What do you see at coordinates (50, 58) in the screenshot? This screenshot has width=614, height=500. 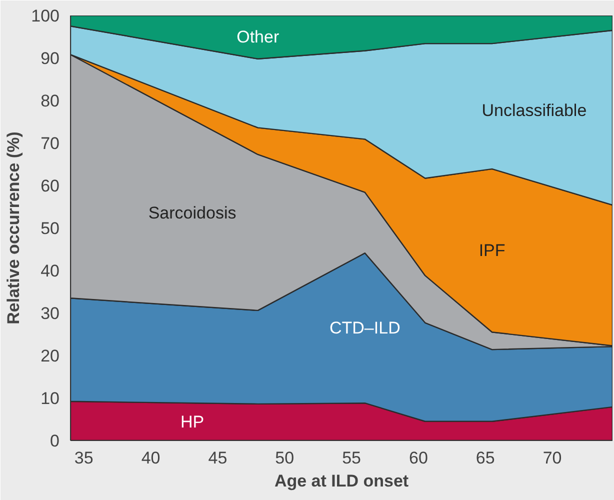 I see `y-tick-label: 90` at bounding box center [50, 58].